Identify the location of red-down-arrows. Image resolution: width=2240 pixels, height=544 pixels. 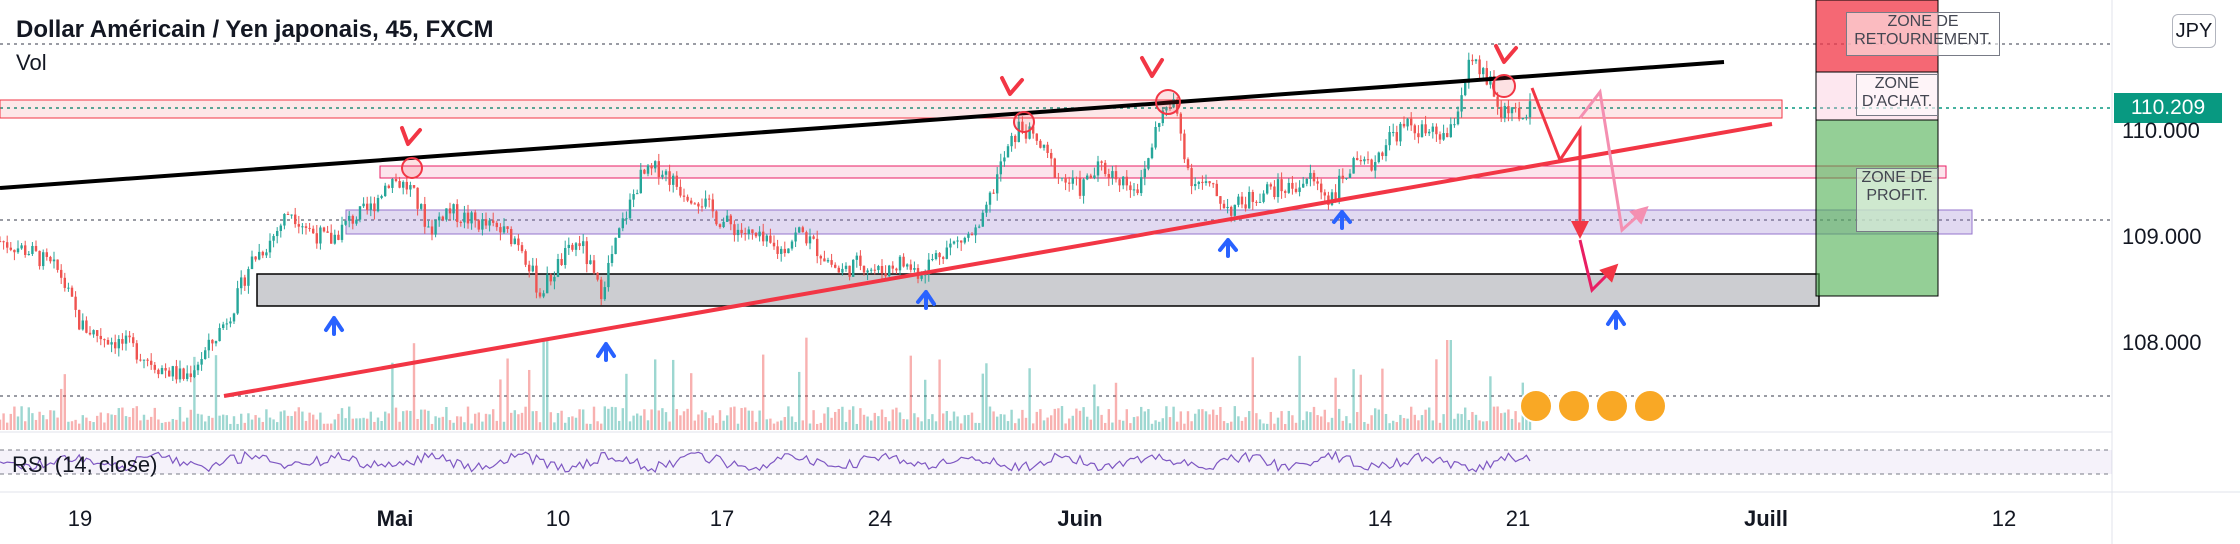
(959, 95).